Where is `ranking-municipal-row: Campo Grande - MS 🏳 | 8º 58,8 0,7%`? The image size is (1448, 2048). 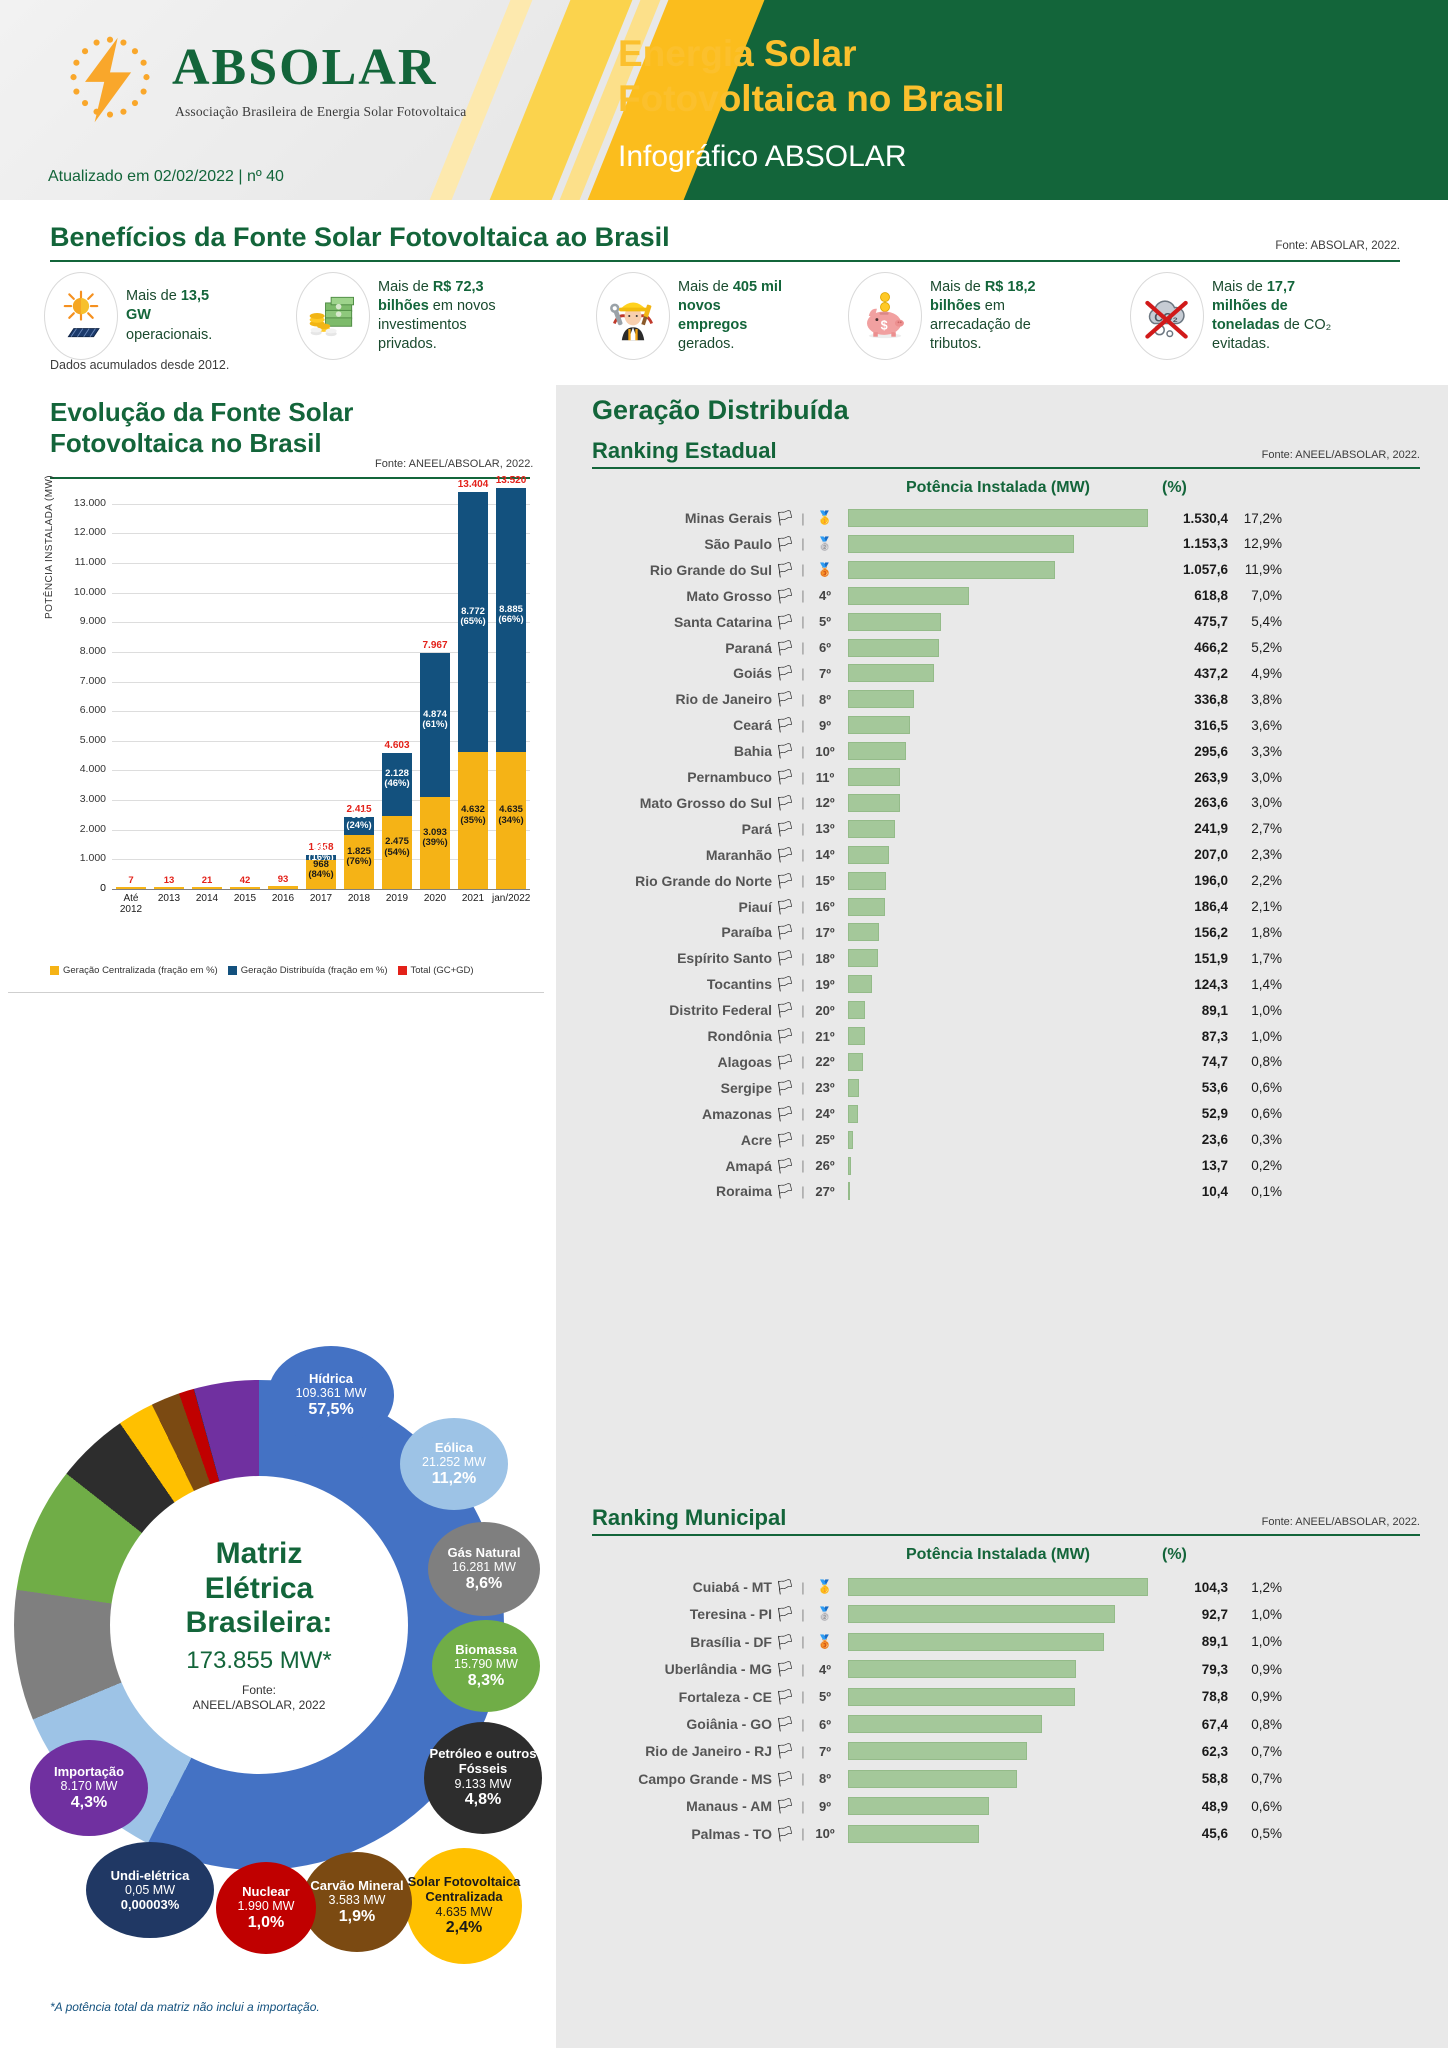 ranking-municipal-row: Campo Grande - MS 🏳 | 8º 58,8 0,7% is located at coordinates (1006, 1779).